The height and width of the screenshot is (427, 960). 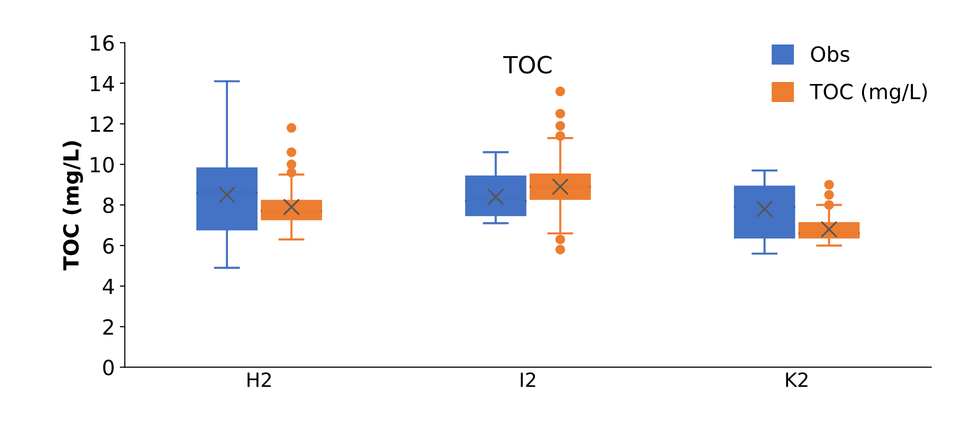 I want to click on y-tick-label: 10, so click(x=102, y=164).